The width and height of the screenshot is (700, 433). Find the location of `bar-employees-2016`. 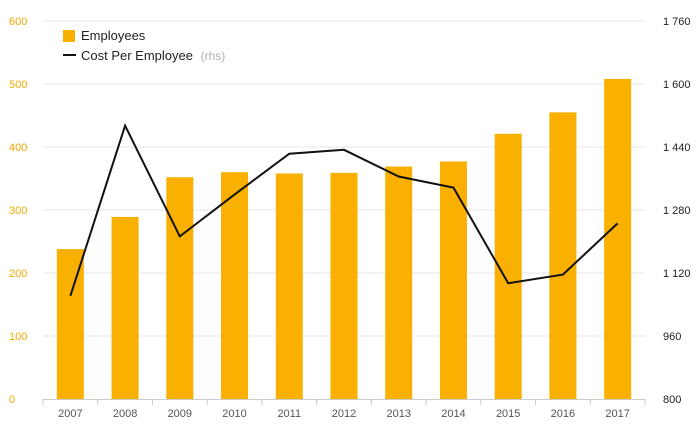

bar-employees-2016 is located at coordinates (563, 255).